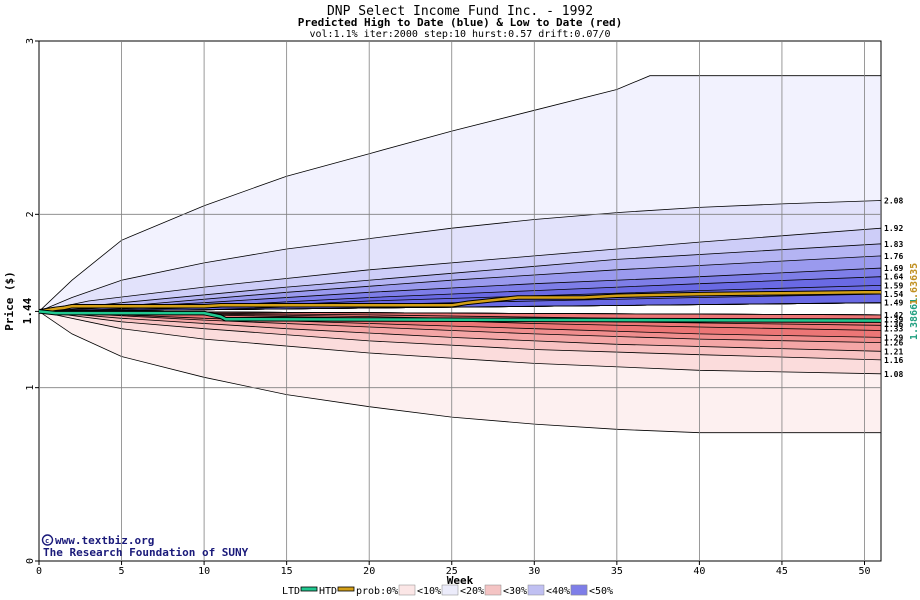 This screenshot has width=920, height=600. What do you see at coordinates (30, 214) in the screenshot?
I see `y-tick-label: 2` at bounding box center [30, 214].